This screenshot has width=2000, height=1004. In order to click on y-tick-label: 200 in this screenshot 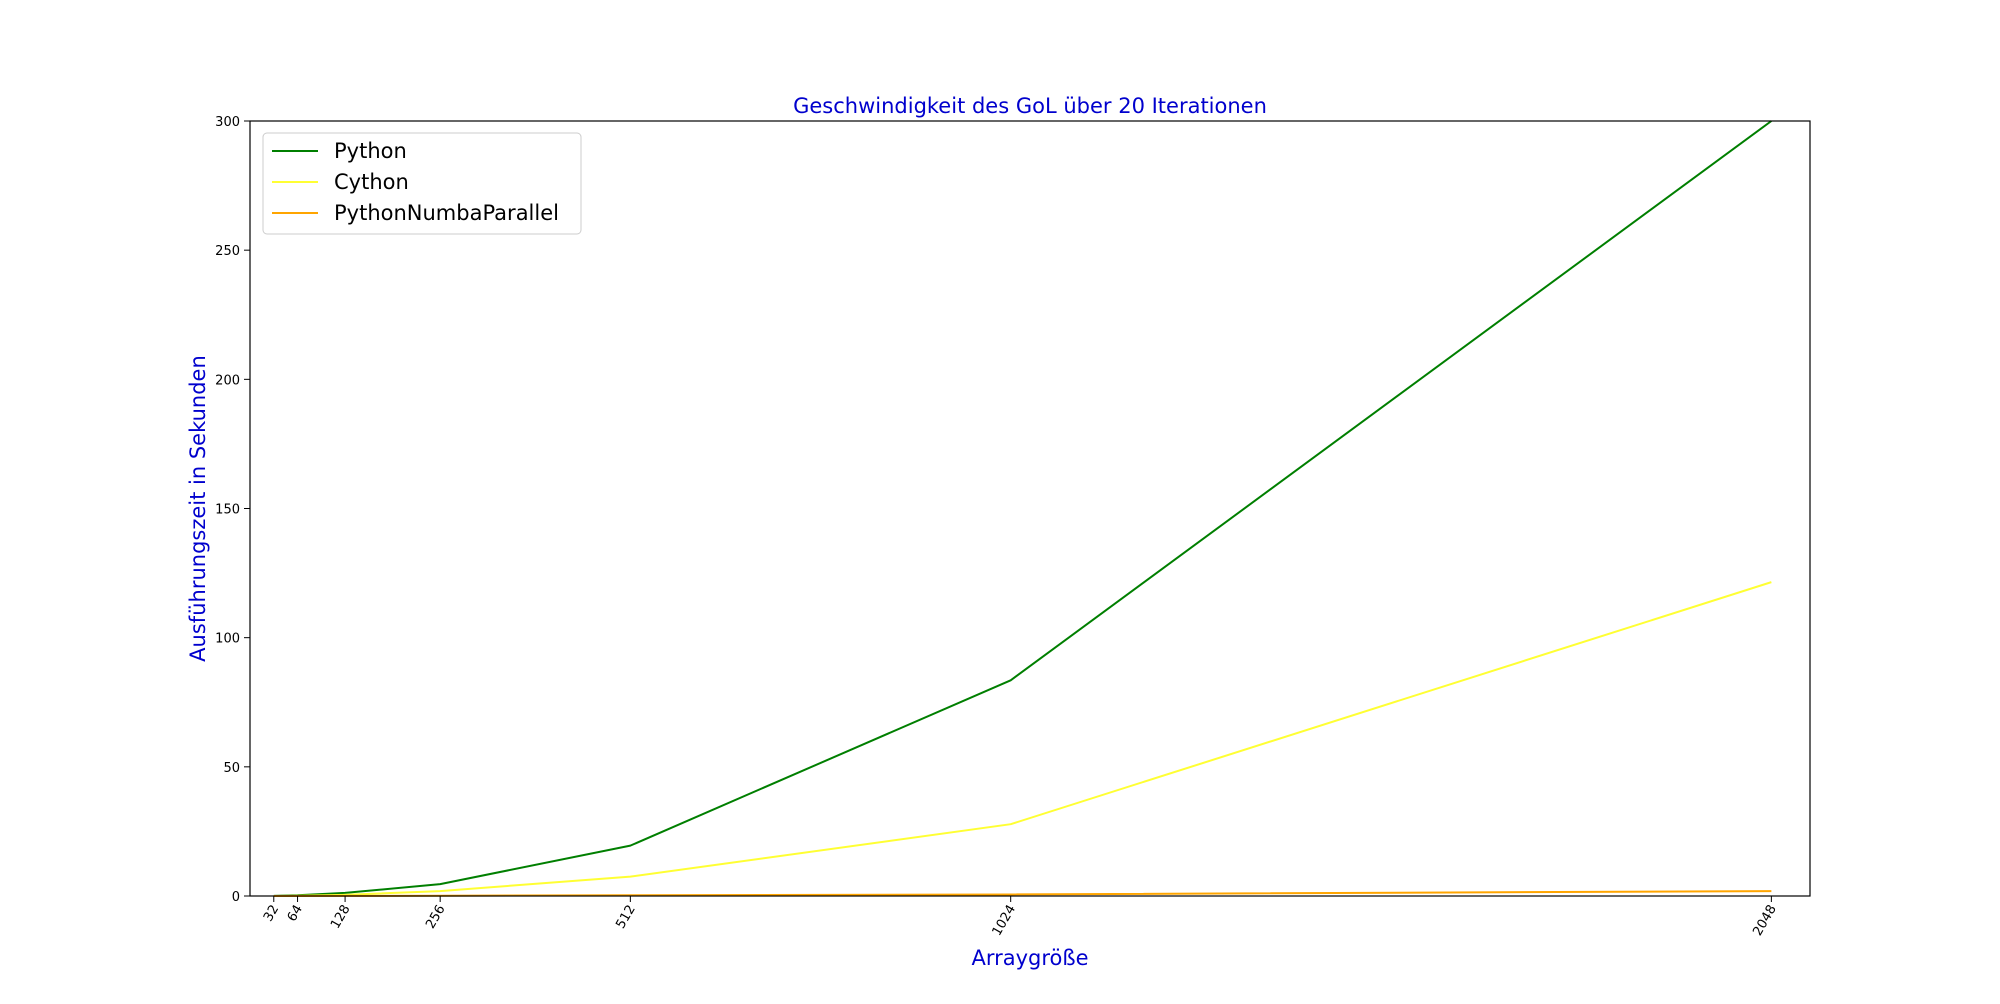, I will do `click(227, 380)`.